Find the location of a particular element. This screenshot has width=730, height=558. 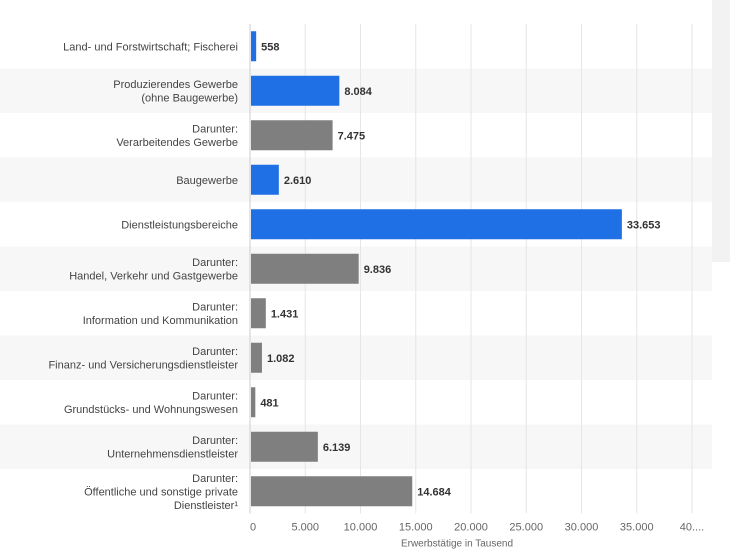

value-label: 14.684 is located at coordinates (434, 492).